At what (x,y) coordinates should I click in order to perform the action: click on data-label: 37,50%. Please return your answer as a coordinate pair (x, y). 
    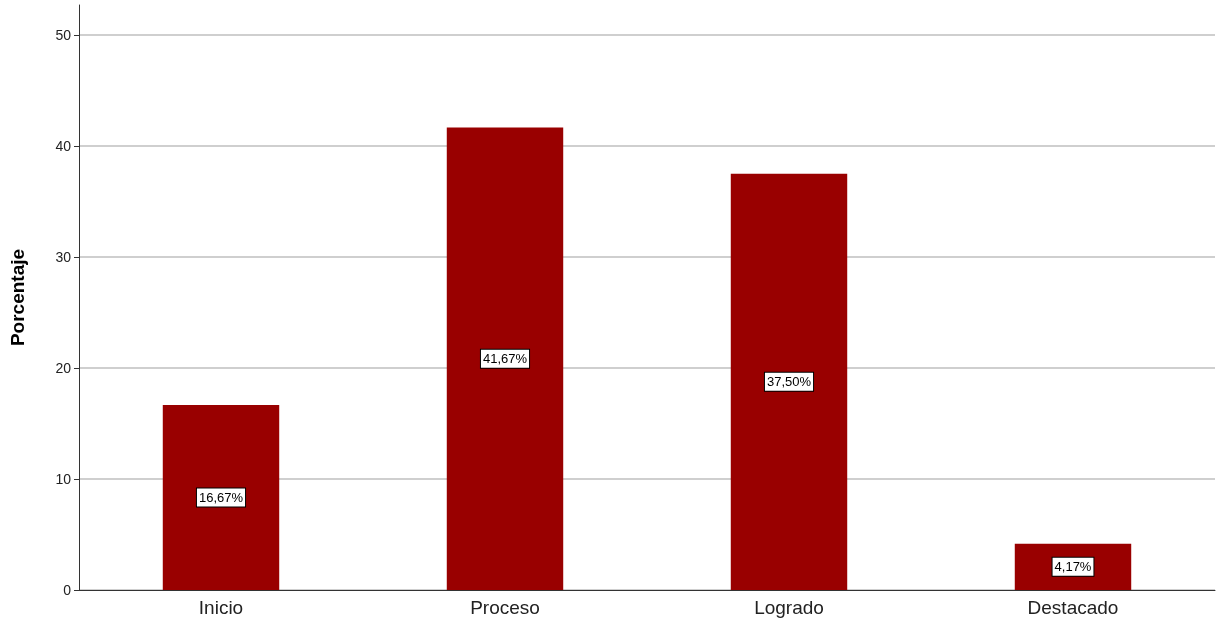
    Looking at the image, I should click on (789, 382).